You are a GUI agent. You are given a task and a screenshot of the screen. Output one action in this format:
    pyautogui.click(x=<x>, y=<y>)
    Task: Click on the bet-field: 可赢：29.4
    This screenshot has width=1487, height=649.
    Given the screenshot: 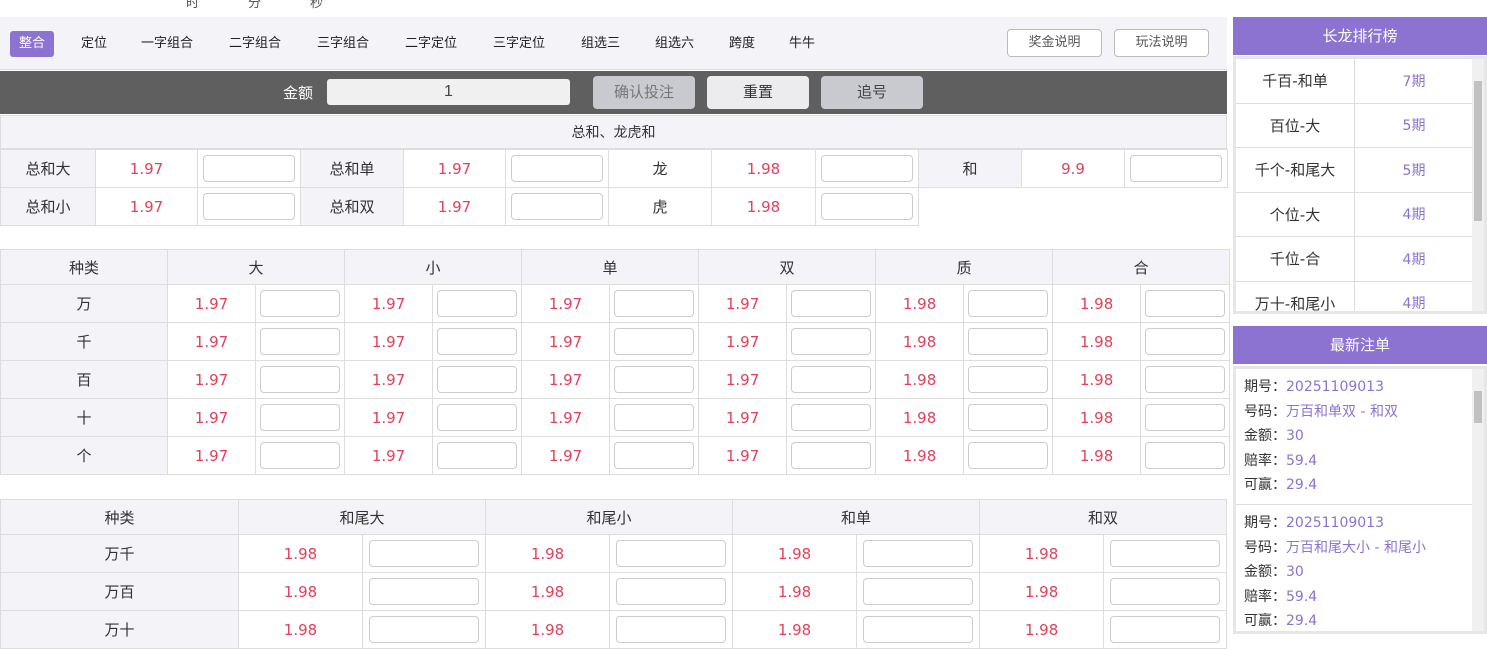 What is the action you would take?
    pyautogui.click(x=1360, y=620)
    